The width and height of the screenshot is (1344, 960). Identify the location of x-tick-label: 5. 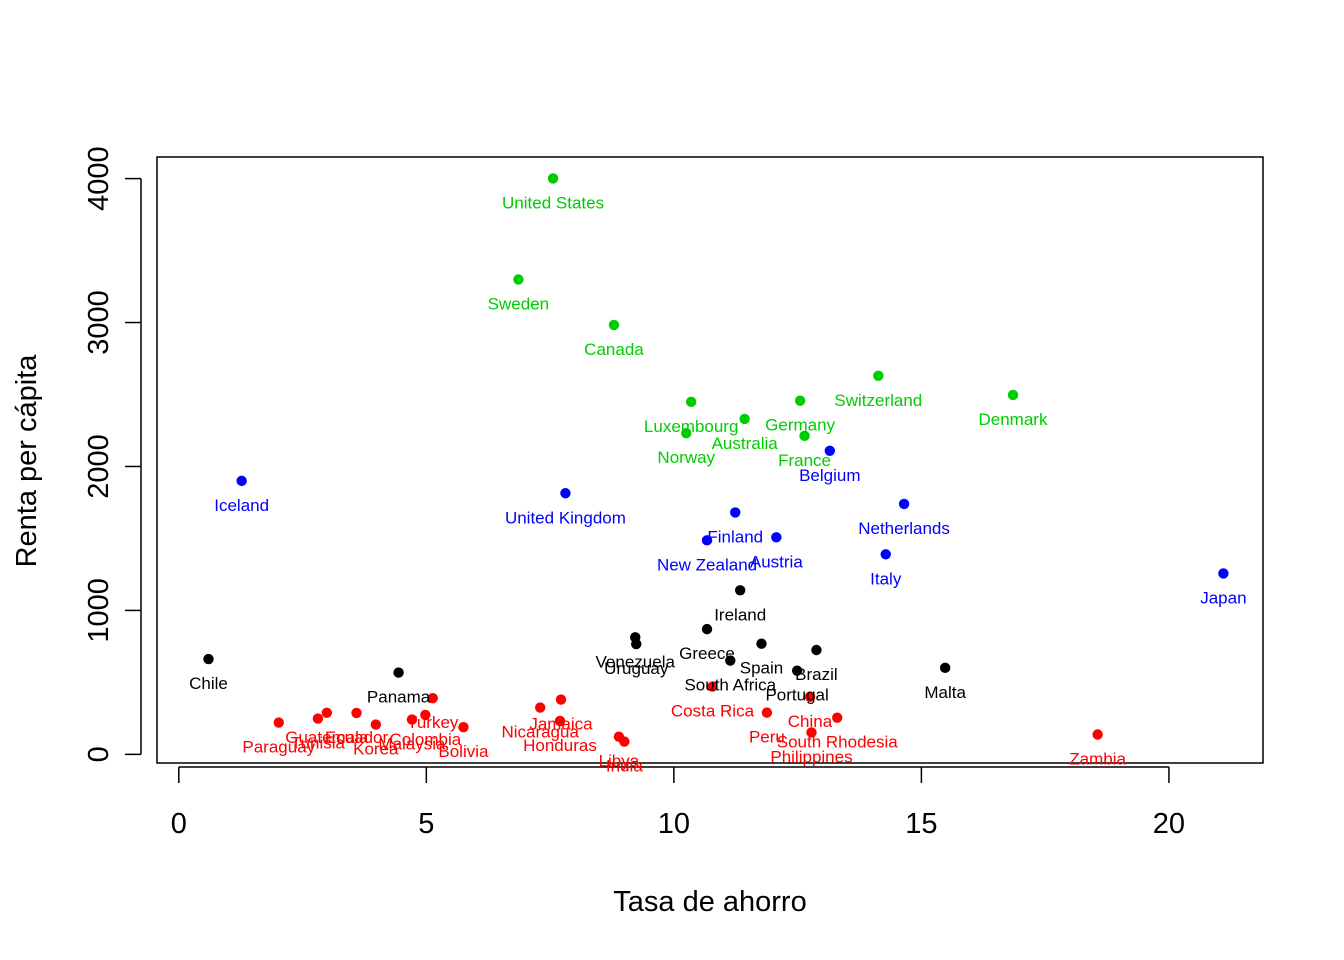
(426, 824).